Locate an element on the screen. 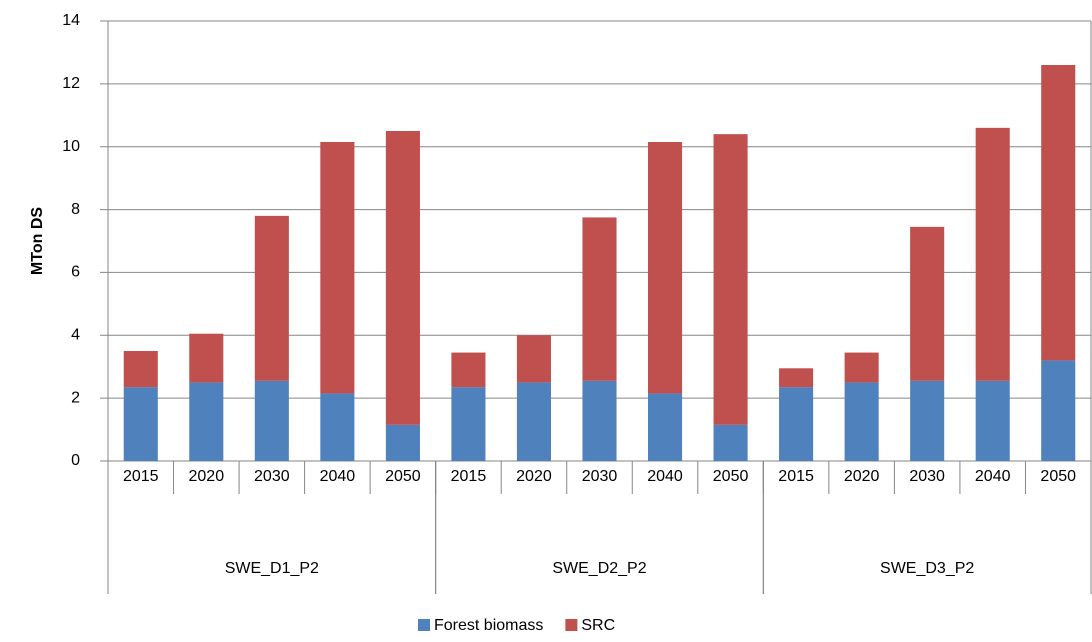  group-label: SWE_D2_P2 is located at coordinates (599, 568).